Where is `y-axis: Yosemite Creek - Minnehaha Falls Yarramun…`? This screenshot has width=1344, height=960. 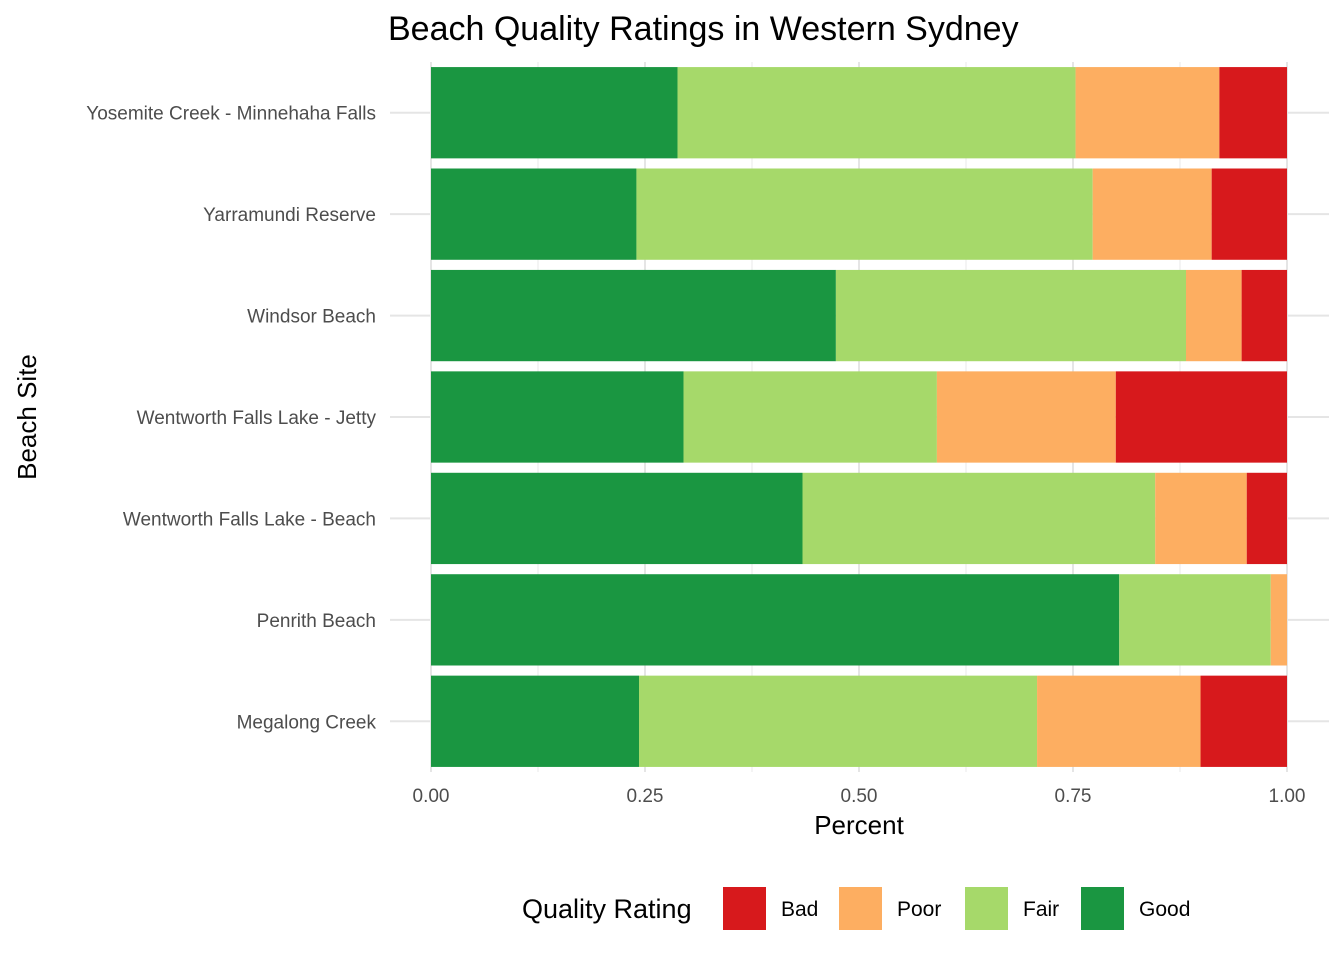 y-axis: Yosemite Creek - Minnehaha Falls Yarramun… is located at coordinates (231, 419).